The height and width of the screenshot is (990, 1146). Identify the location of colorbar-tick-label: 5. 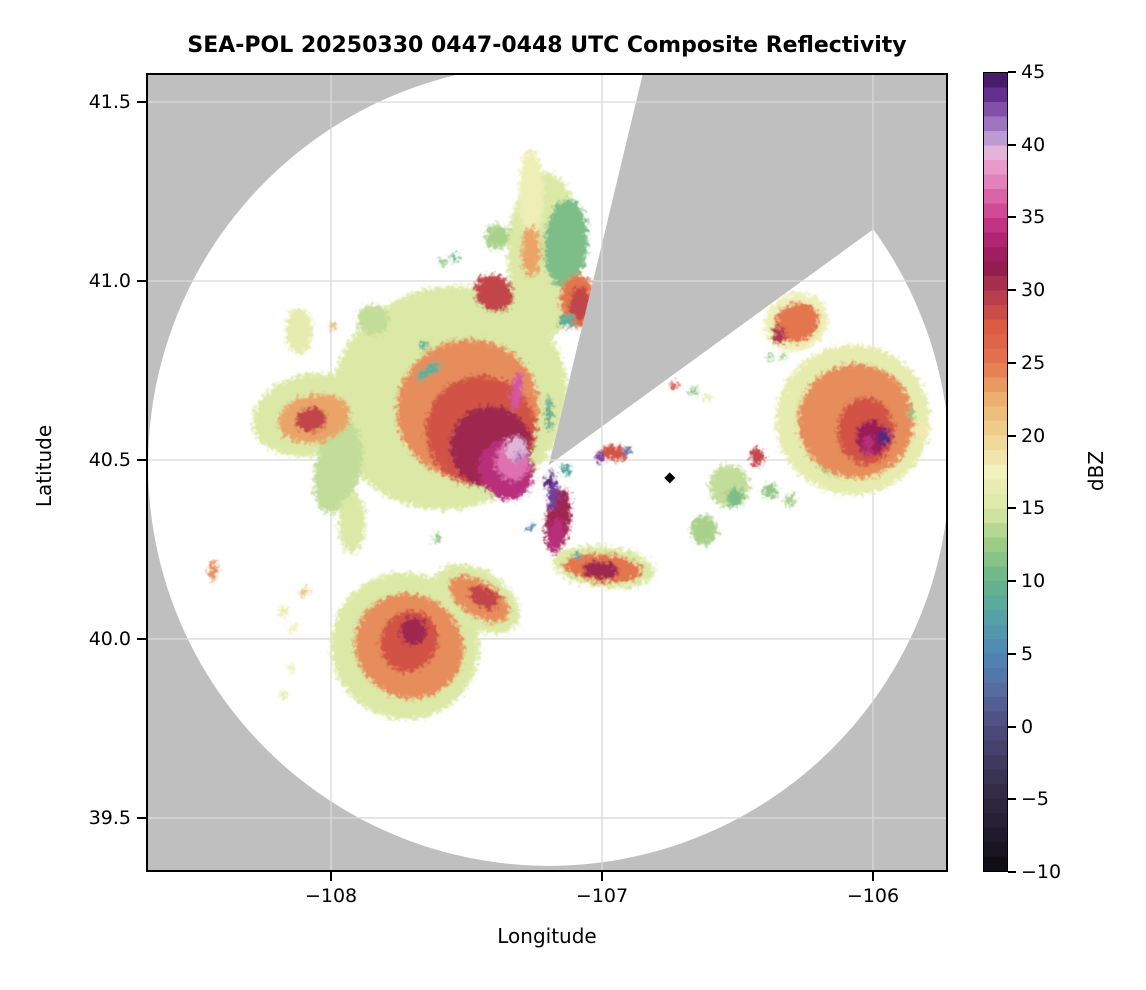
(1027, 653).